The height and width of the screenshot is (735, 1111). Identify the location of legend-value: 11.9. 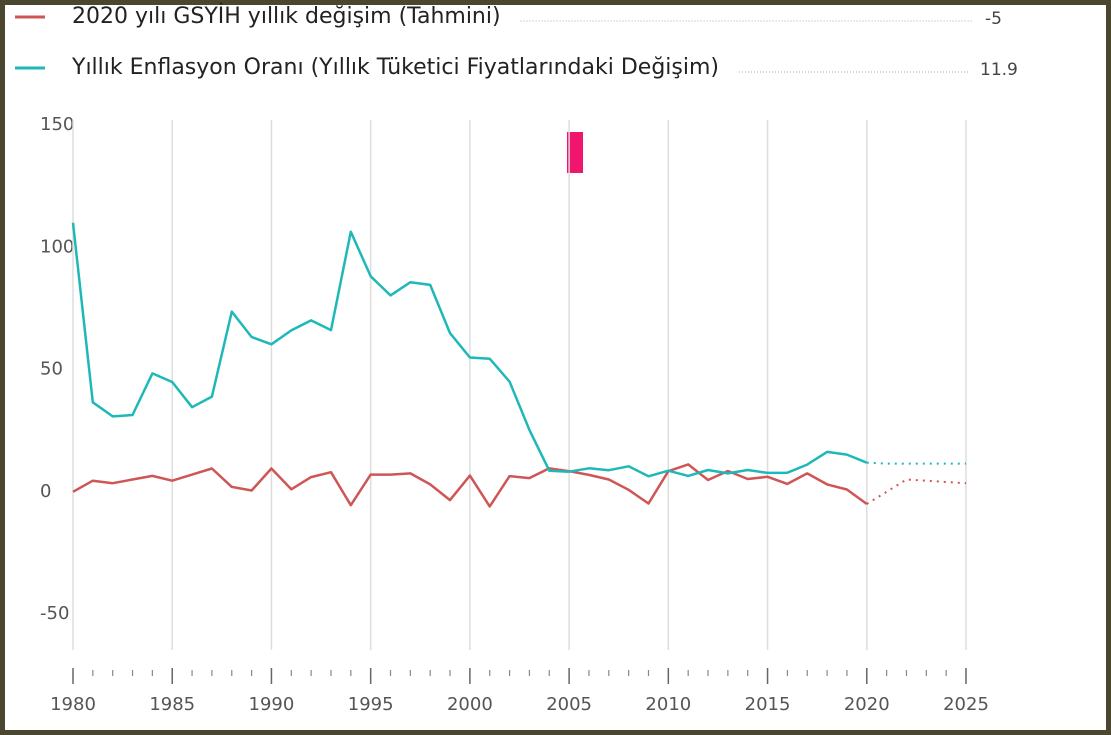
(999, 70).